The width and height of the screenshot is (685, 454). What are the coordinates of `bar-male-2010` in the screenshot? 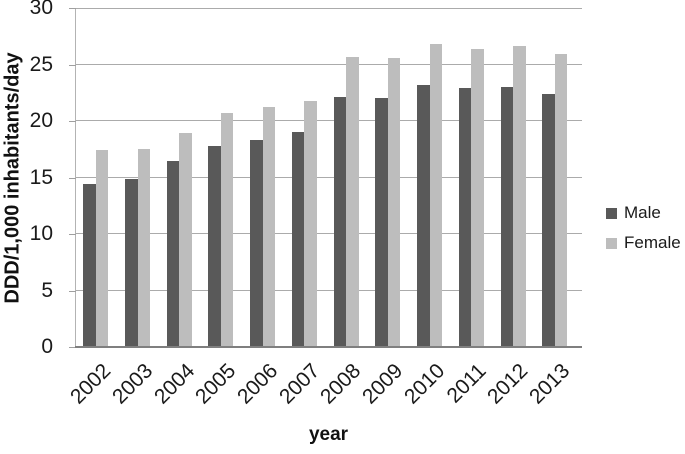 It's located at (423, 215).